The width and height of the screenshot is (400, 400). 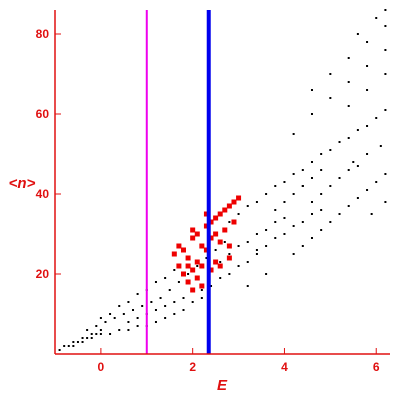 What do you see at coordinates (22, 183) in the screenshot?
I see `y-axis-title: <n>` at bounding box center [22, 183].